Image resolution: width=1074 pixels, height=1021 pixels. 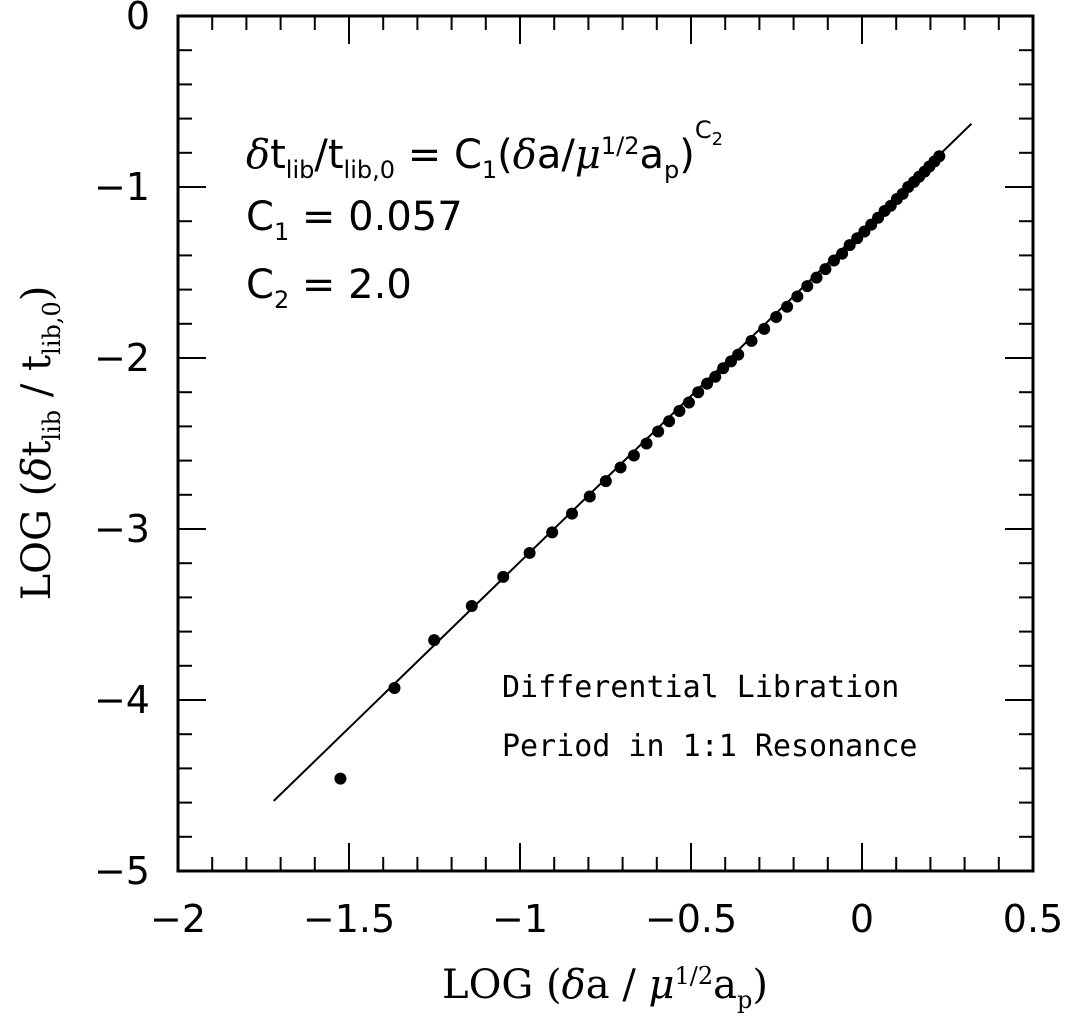 I want to click on x-tick-label: 0, so click(x=862, y=919).